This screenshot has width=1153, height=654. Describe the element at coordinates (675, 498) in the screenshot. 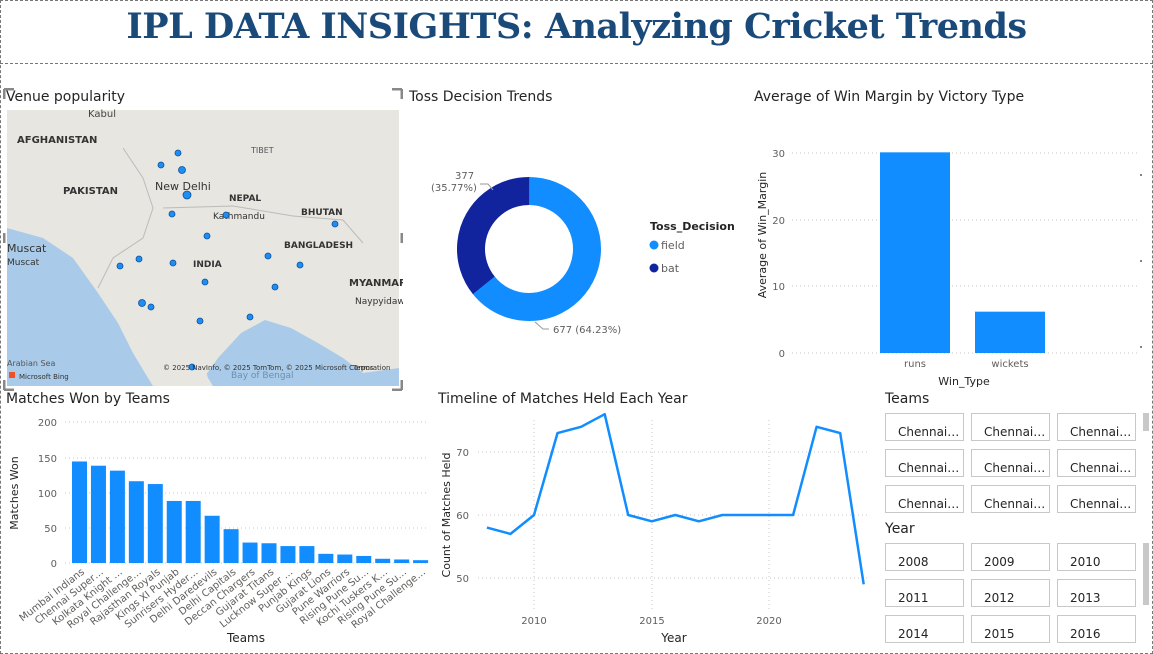

I see `timeline-series-line` at that location.